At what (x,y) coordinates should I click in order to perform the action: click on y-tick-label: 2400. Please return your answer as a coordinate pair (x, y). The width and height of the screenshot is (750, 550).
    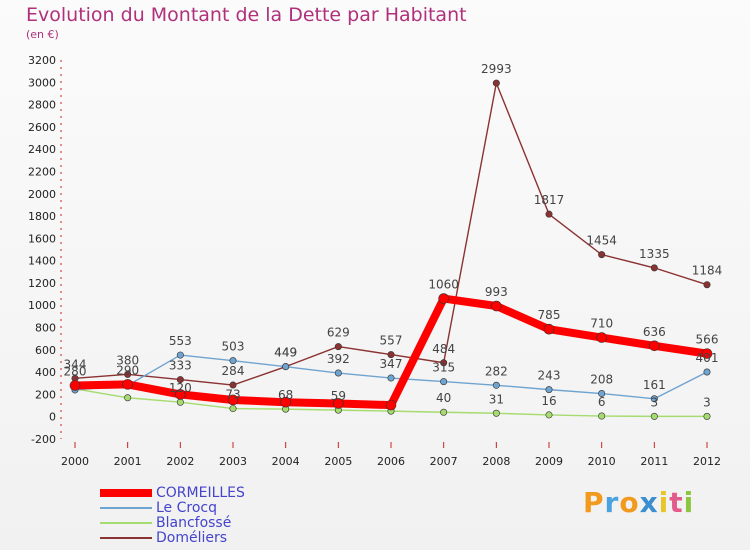
    Looking at the image, I should click on (42, 149).